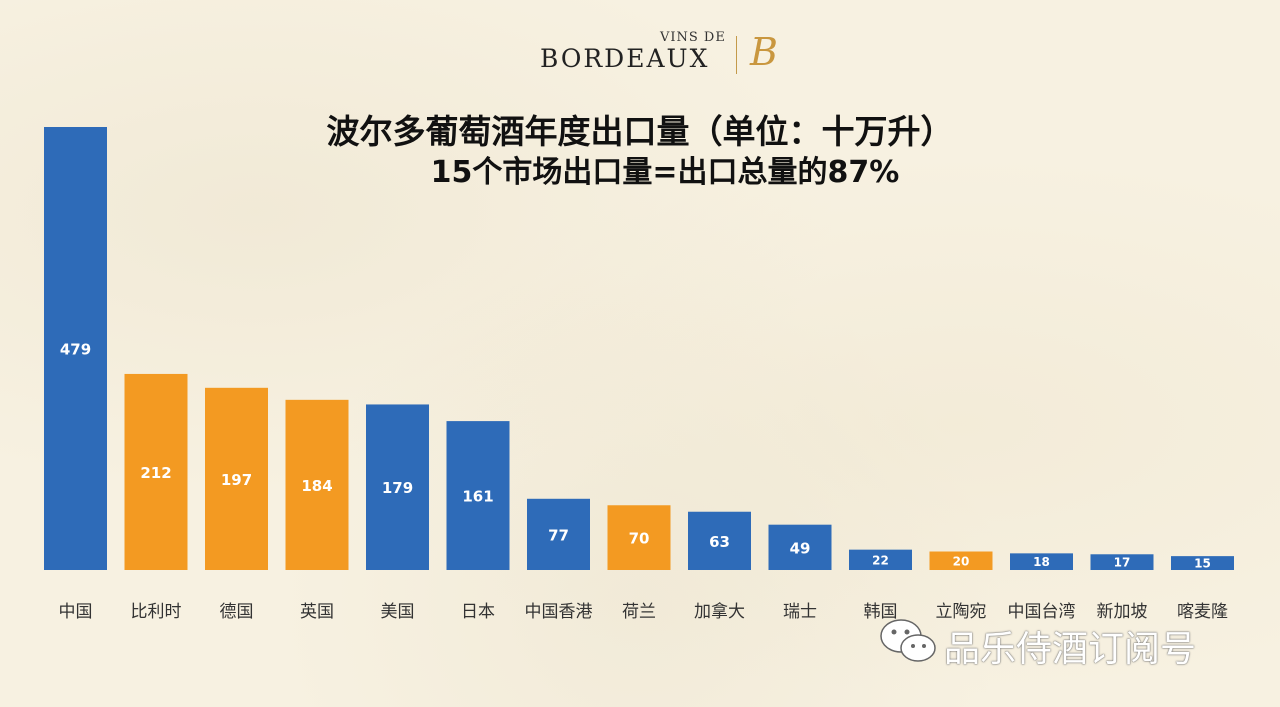  What do you see at coordinates (237, 612) in the screenshot?
I see `category-label-2: 德国` at bounding box center [237, 612].